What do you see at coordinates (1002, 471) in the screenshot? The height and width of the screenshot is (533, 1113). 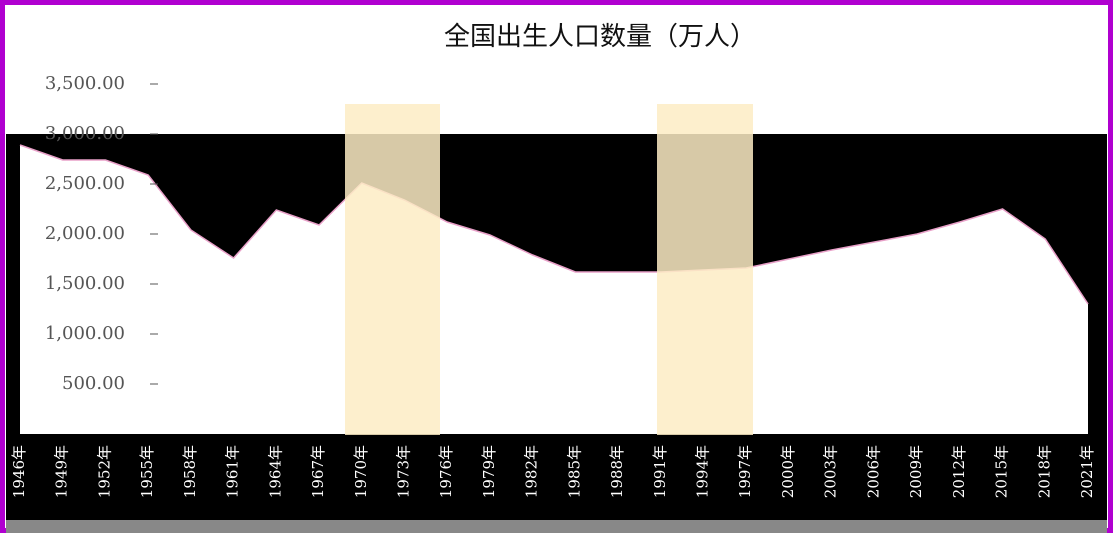 I see `x-tick-label: 2015年` at bounding box center [1002, 471].